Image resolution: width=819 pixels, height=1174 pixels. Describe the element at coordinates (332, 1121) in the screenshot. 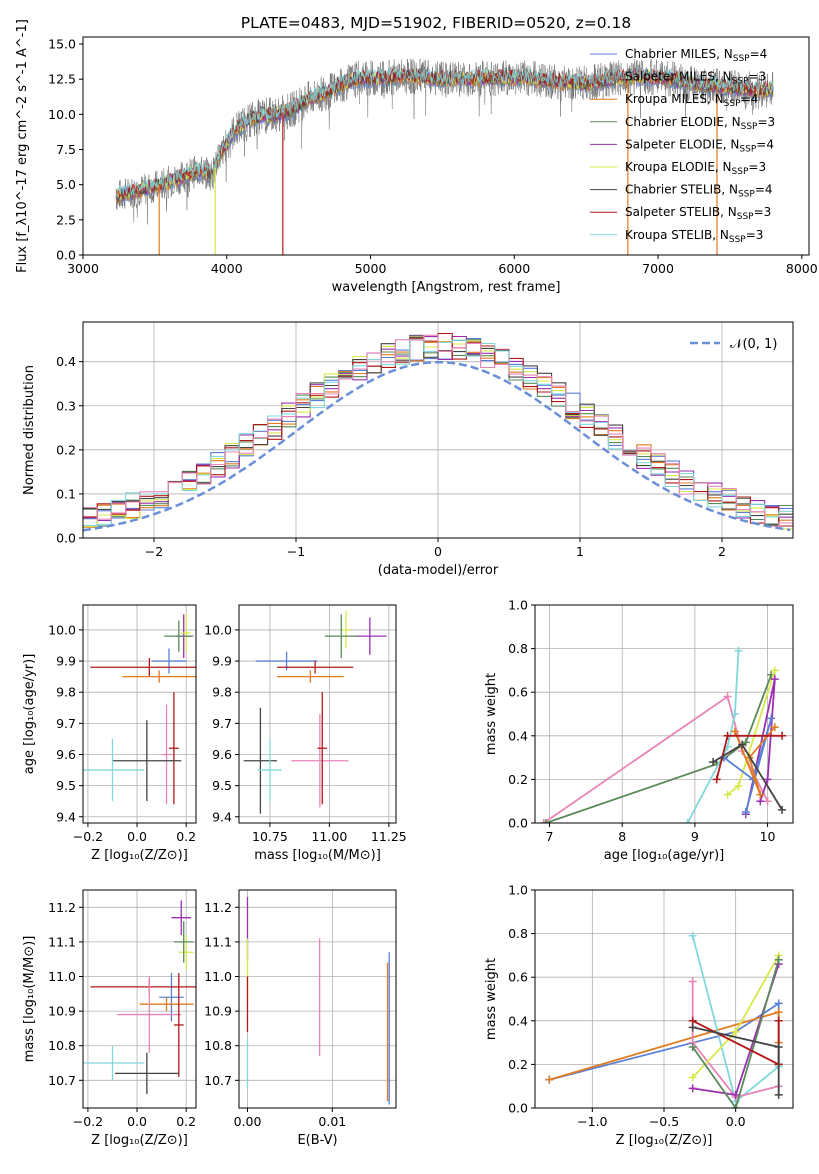

I see `x-tick-label: 0.01` at that location.